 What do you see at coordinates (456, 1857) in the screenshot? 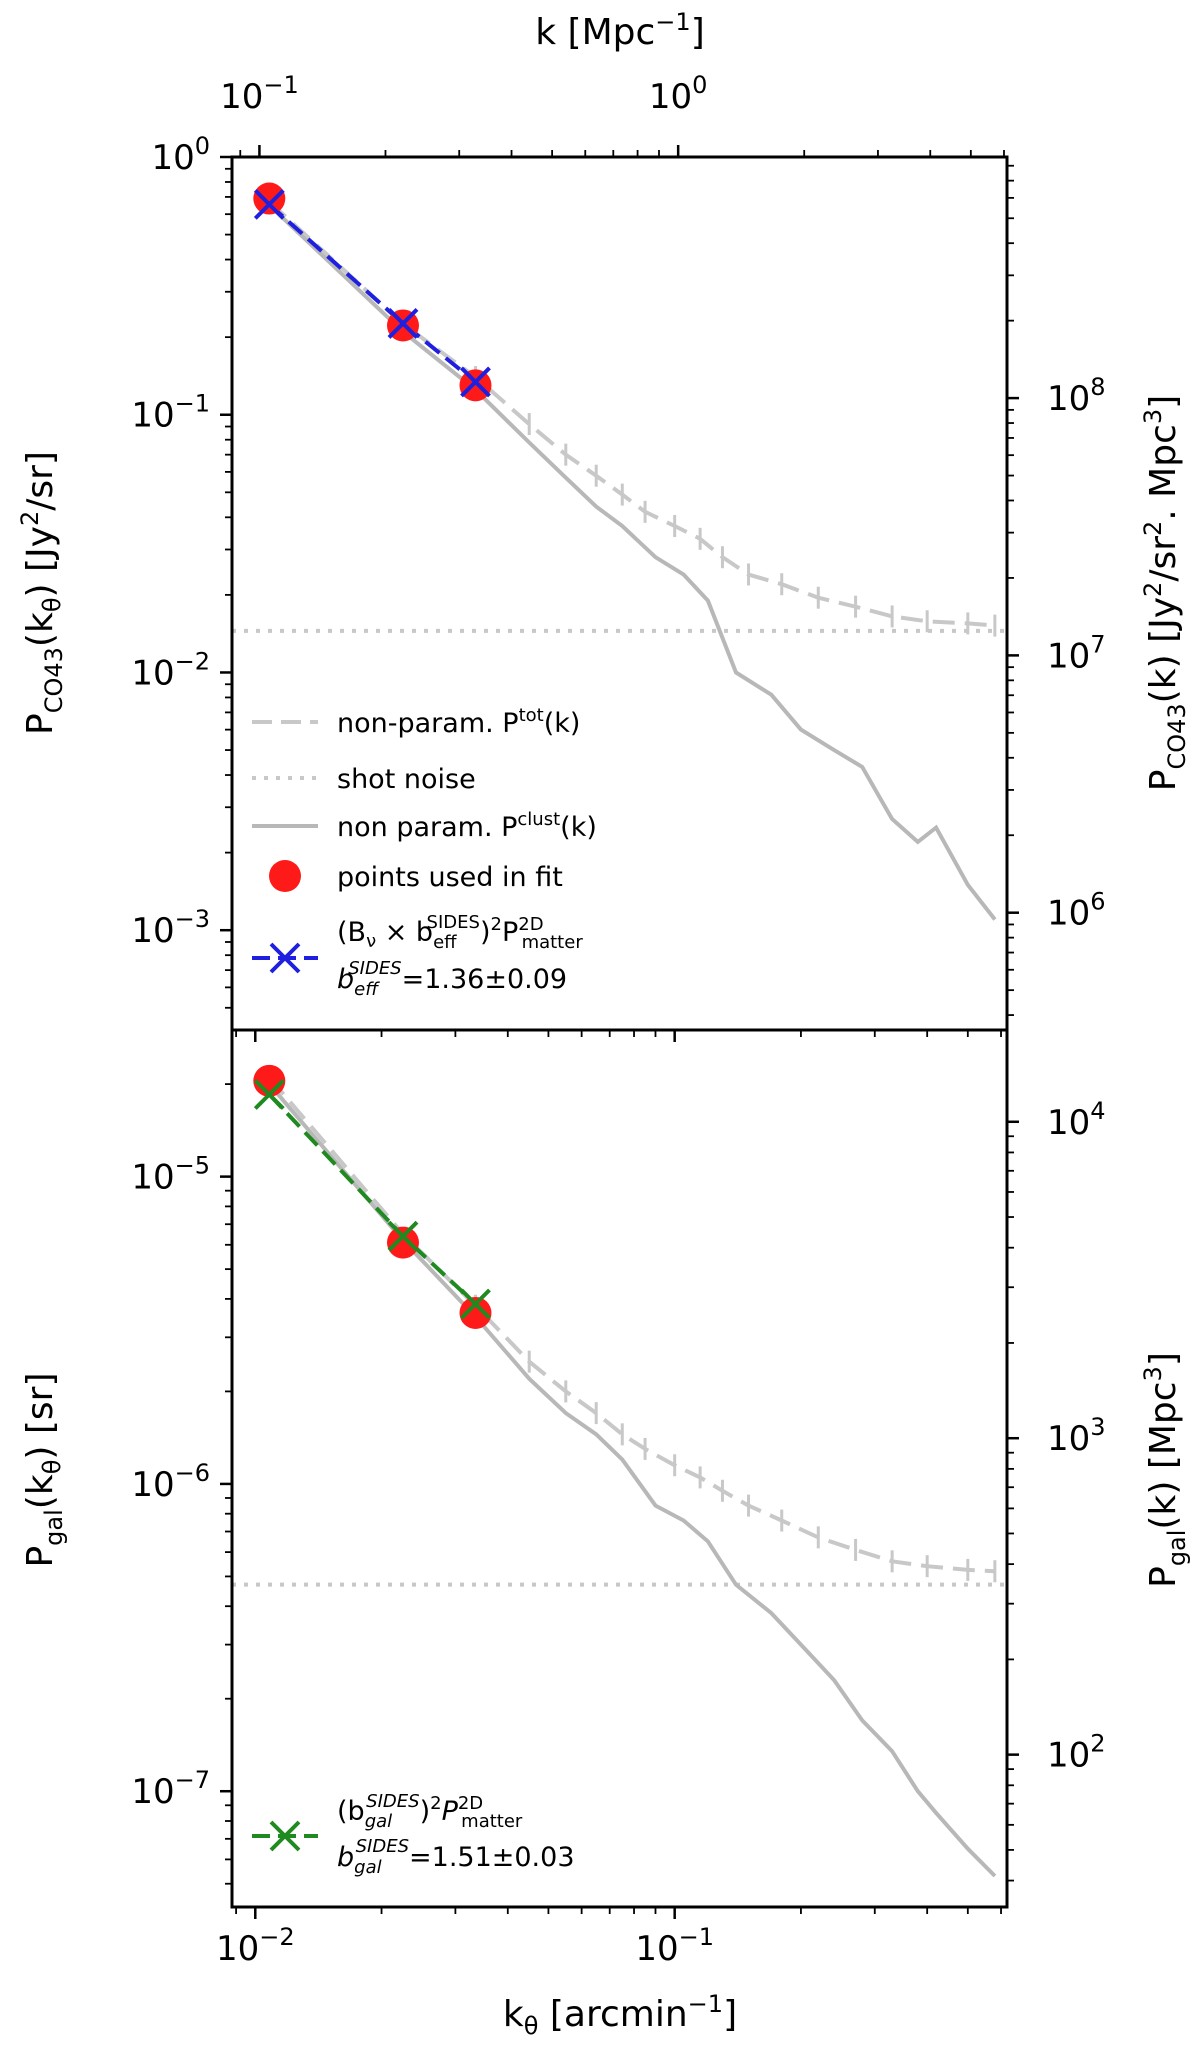
I see `legend-gal-bias-label: bgalSIDES=1.51±0.03` at bounding box center [456, 1857].